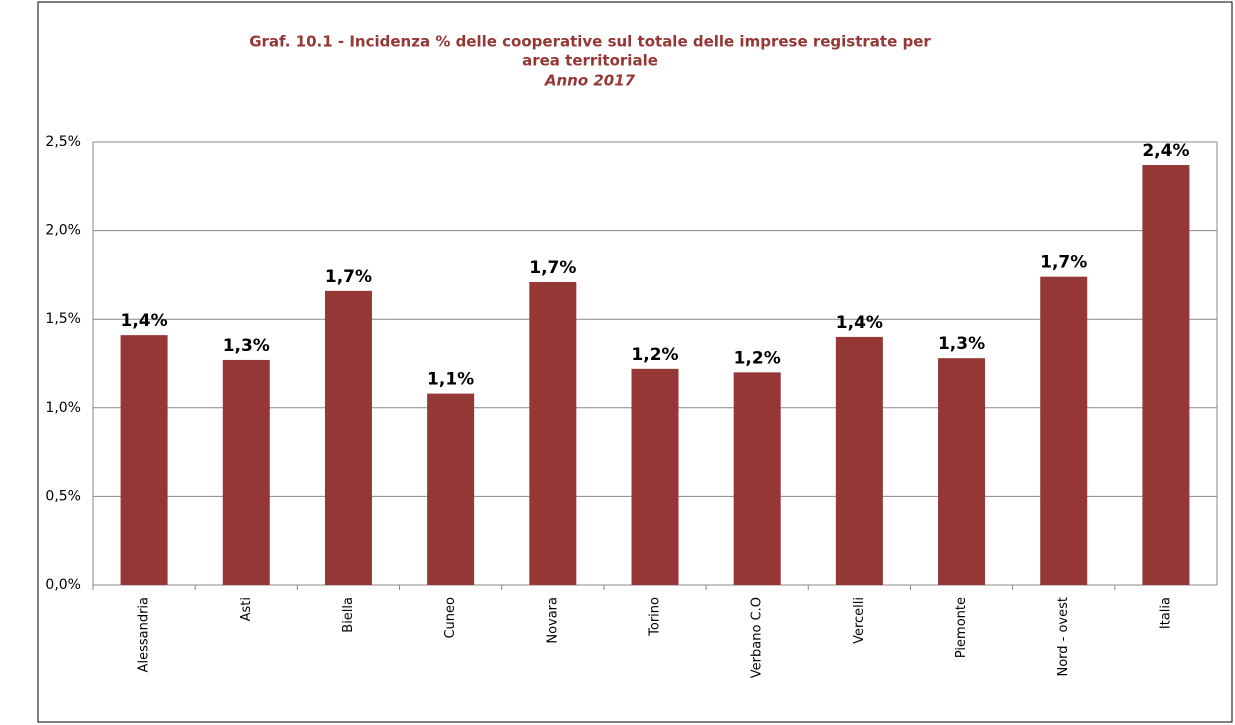  What do you see at coordinates (63, 319) in the screenshot?
I see `y-tick-label: 1,5%` at bounding box center [63, 319].